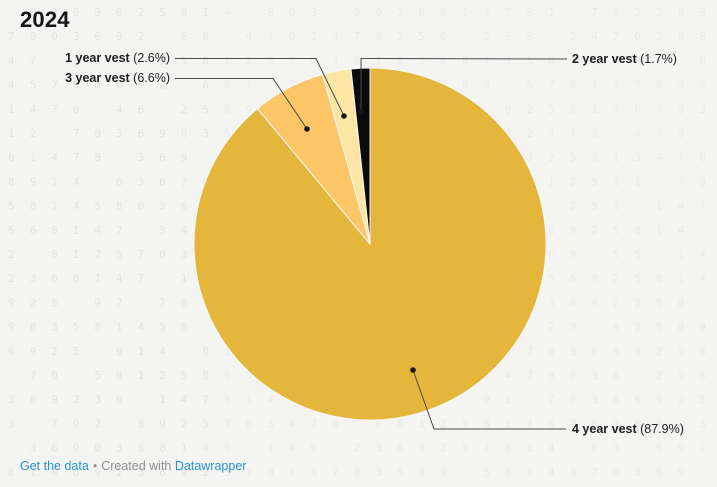 Image resolution: width=717 pixels, height=487 pixels. What do you see at coordinates (604, 59) in the screenshot?
I see `slice-label-name: 2 year vest` at bounding box center [604, 59].